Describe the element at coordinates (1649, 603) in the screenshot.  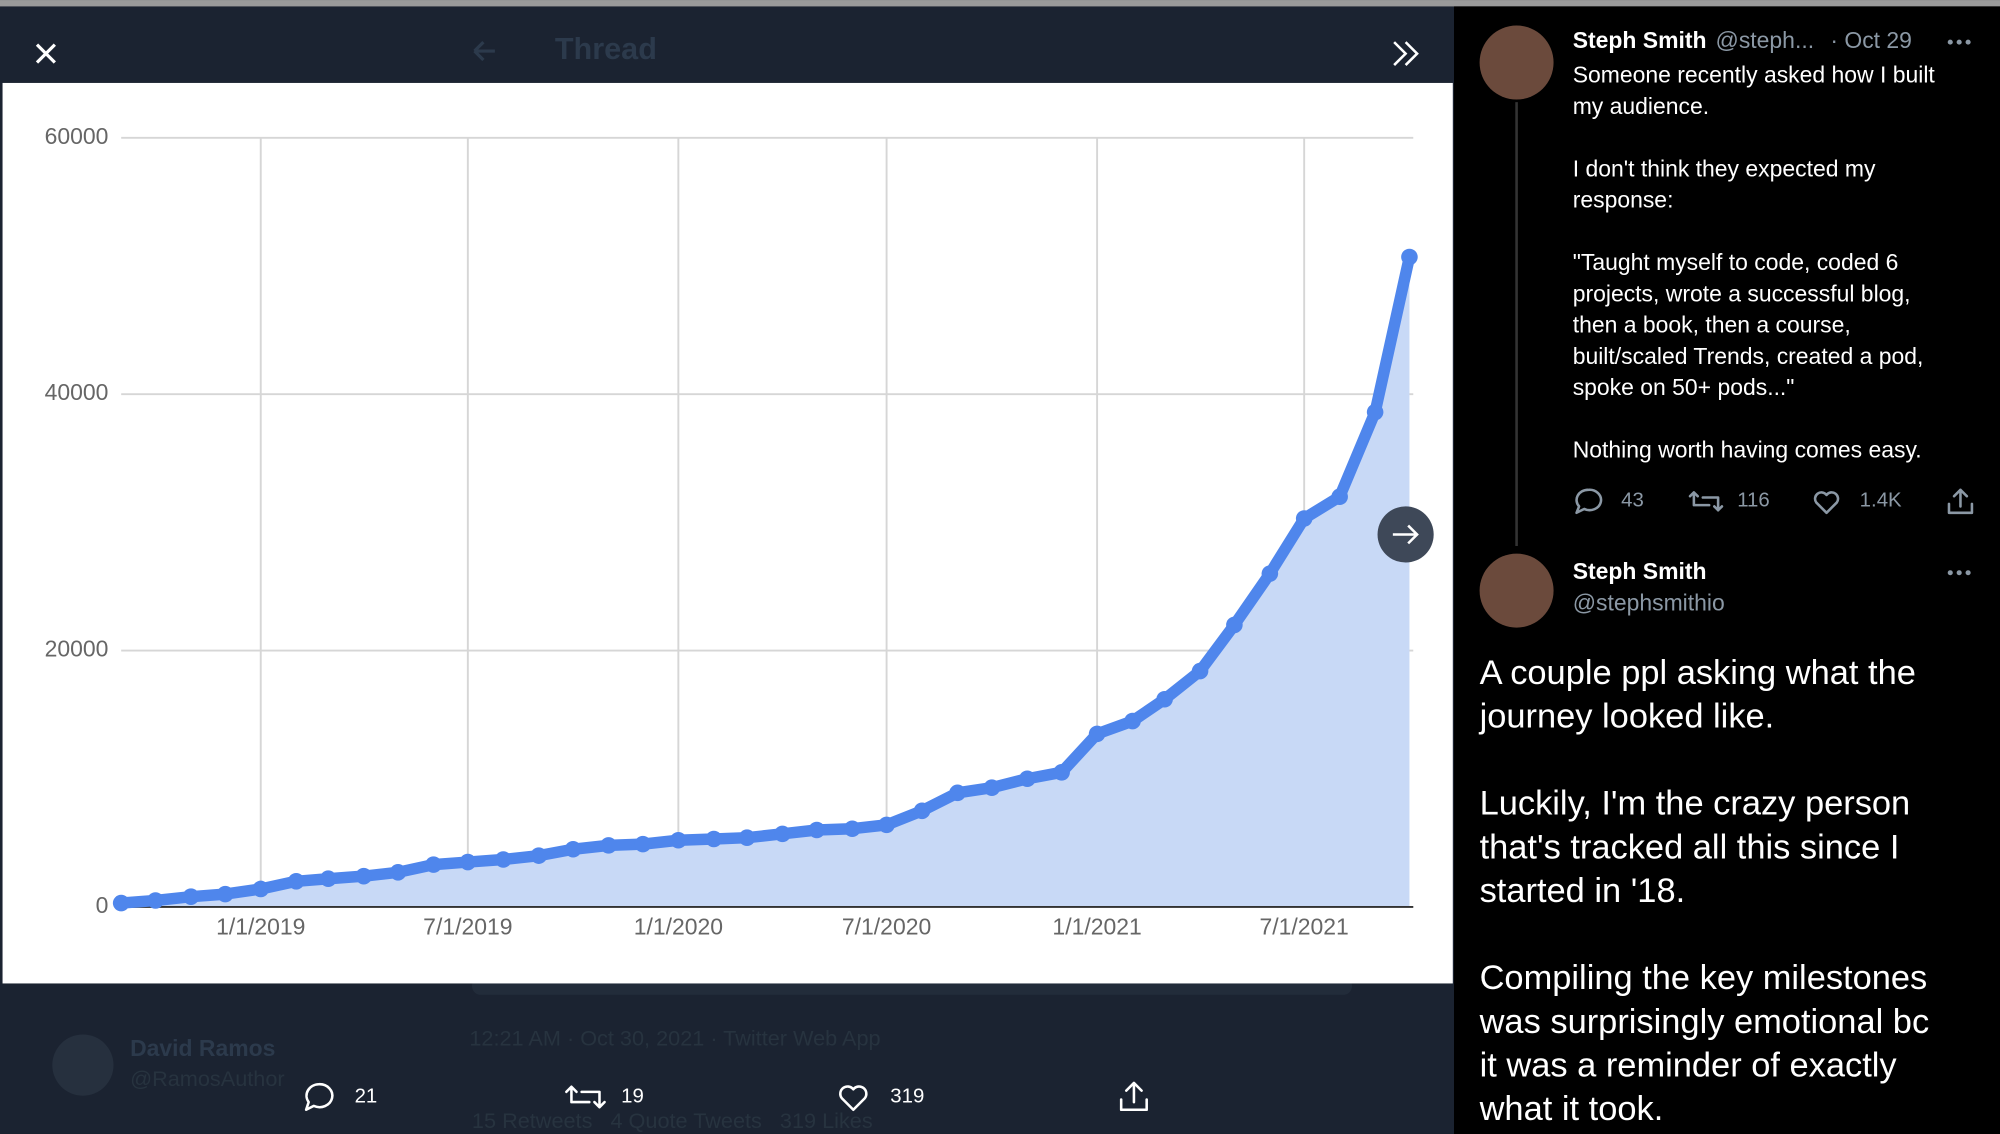
I see `author-handle: @stephsmithio` at that location.